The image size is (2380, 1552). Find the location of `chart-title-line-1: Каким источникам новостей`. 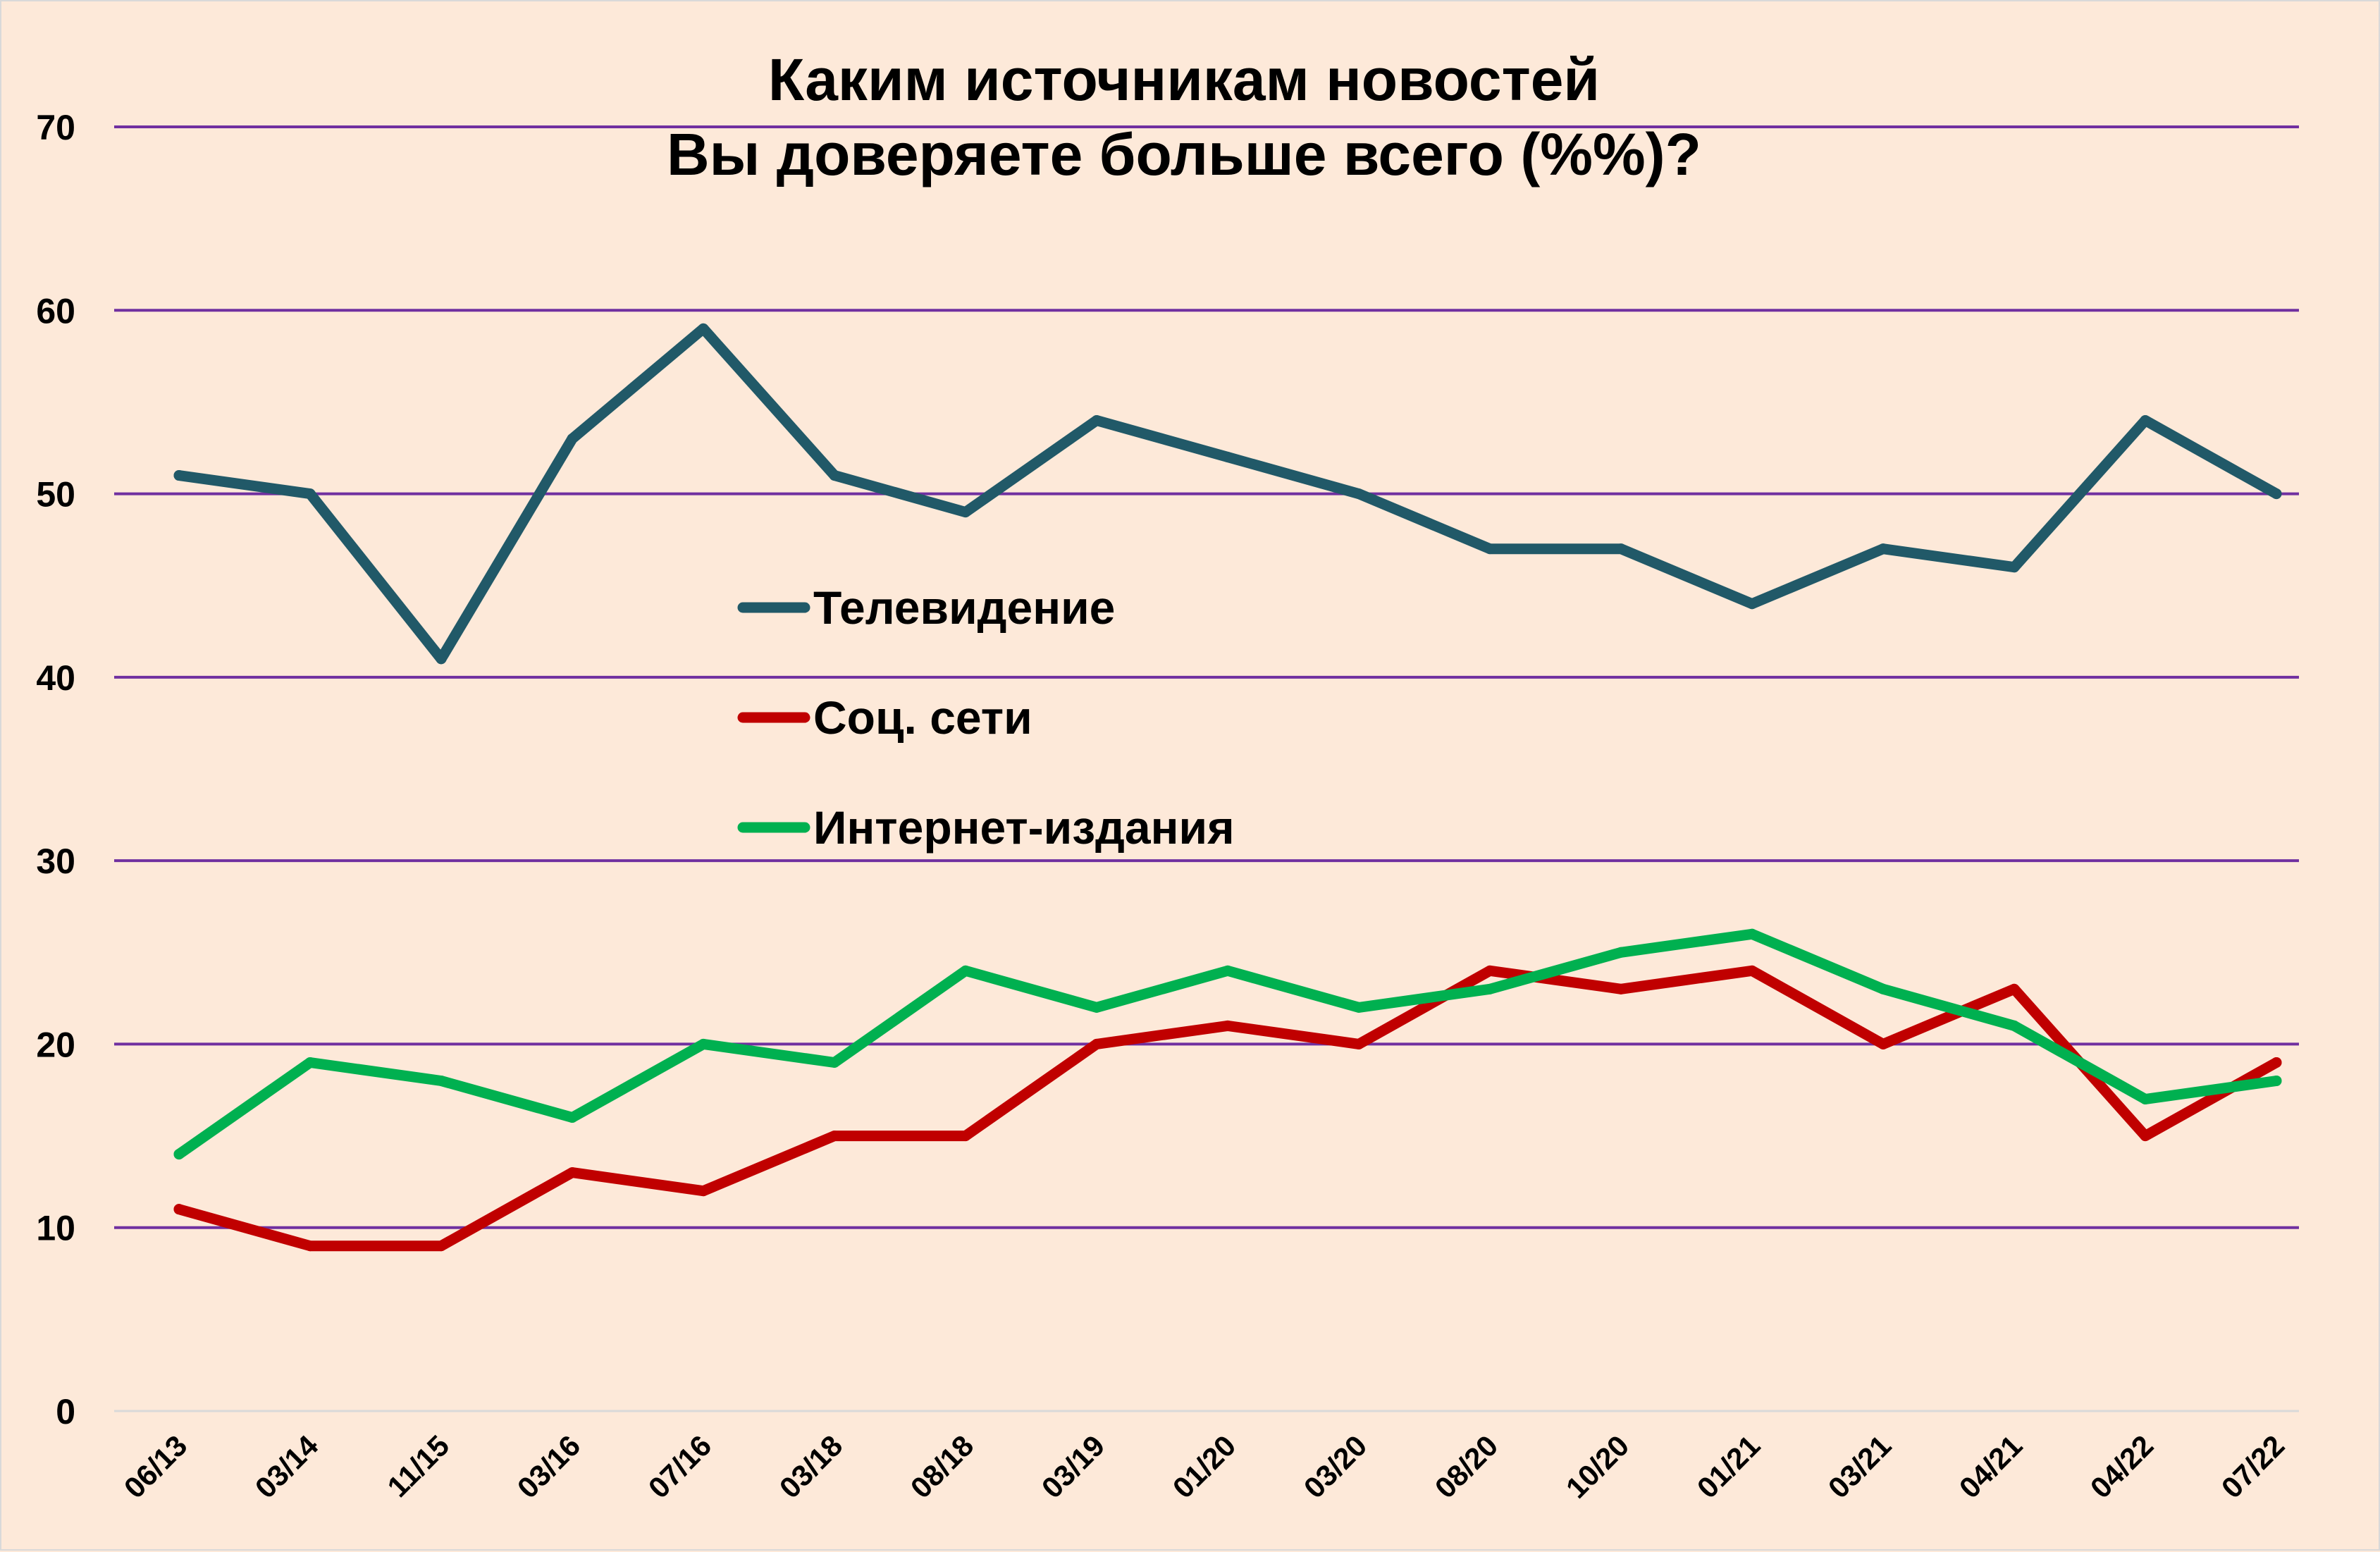

chart-title-line-1: Каким источникам новостей is located at coordinates (1184, 80).